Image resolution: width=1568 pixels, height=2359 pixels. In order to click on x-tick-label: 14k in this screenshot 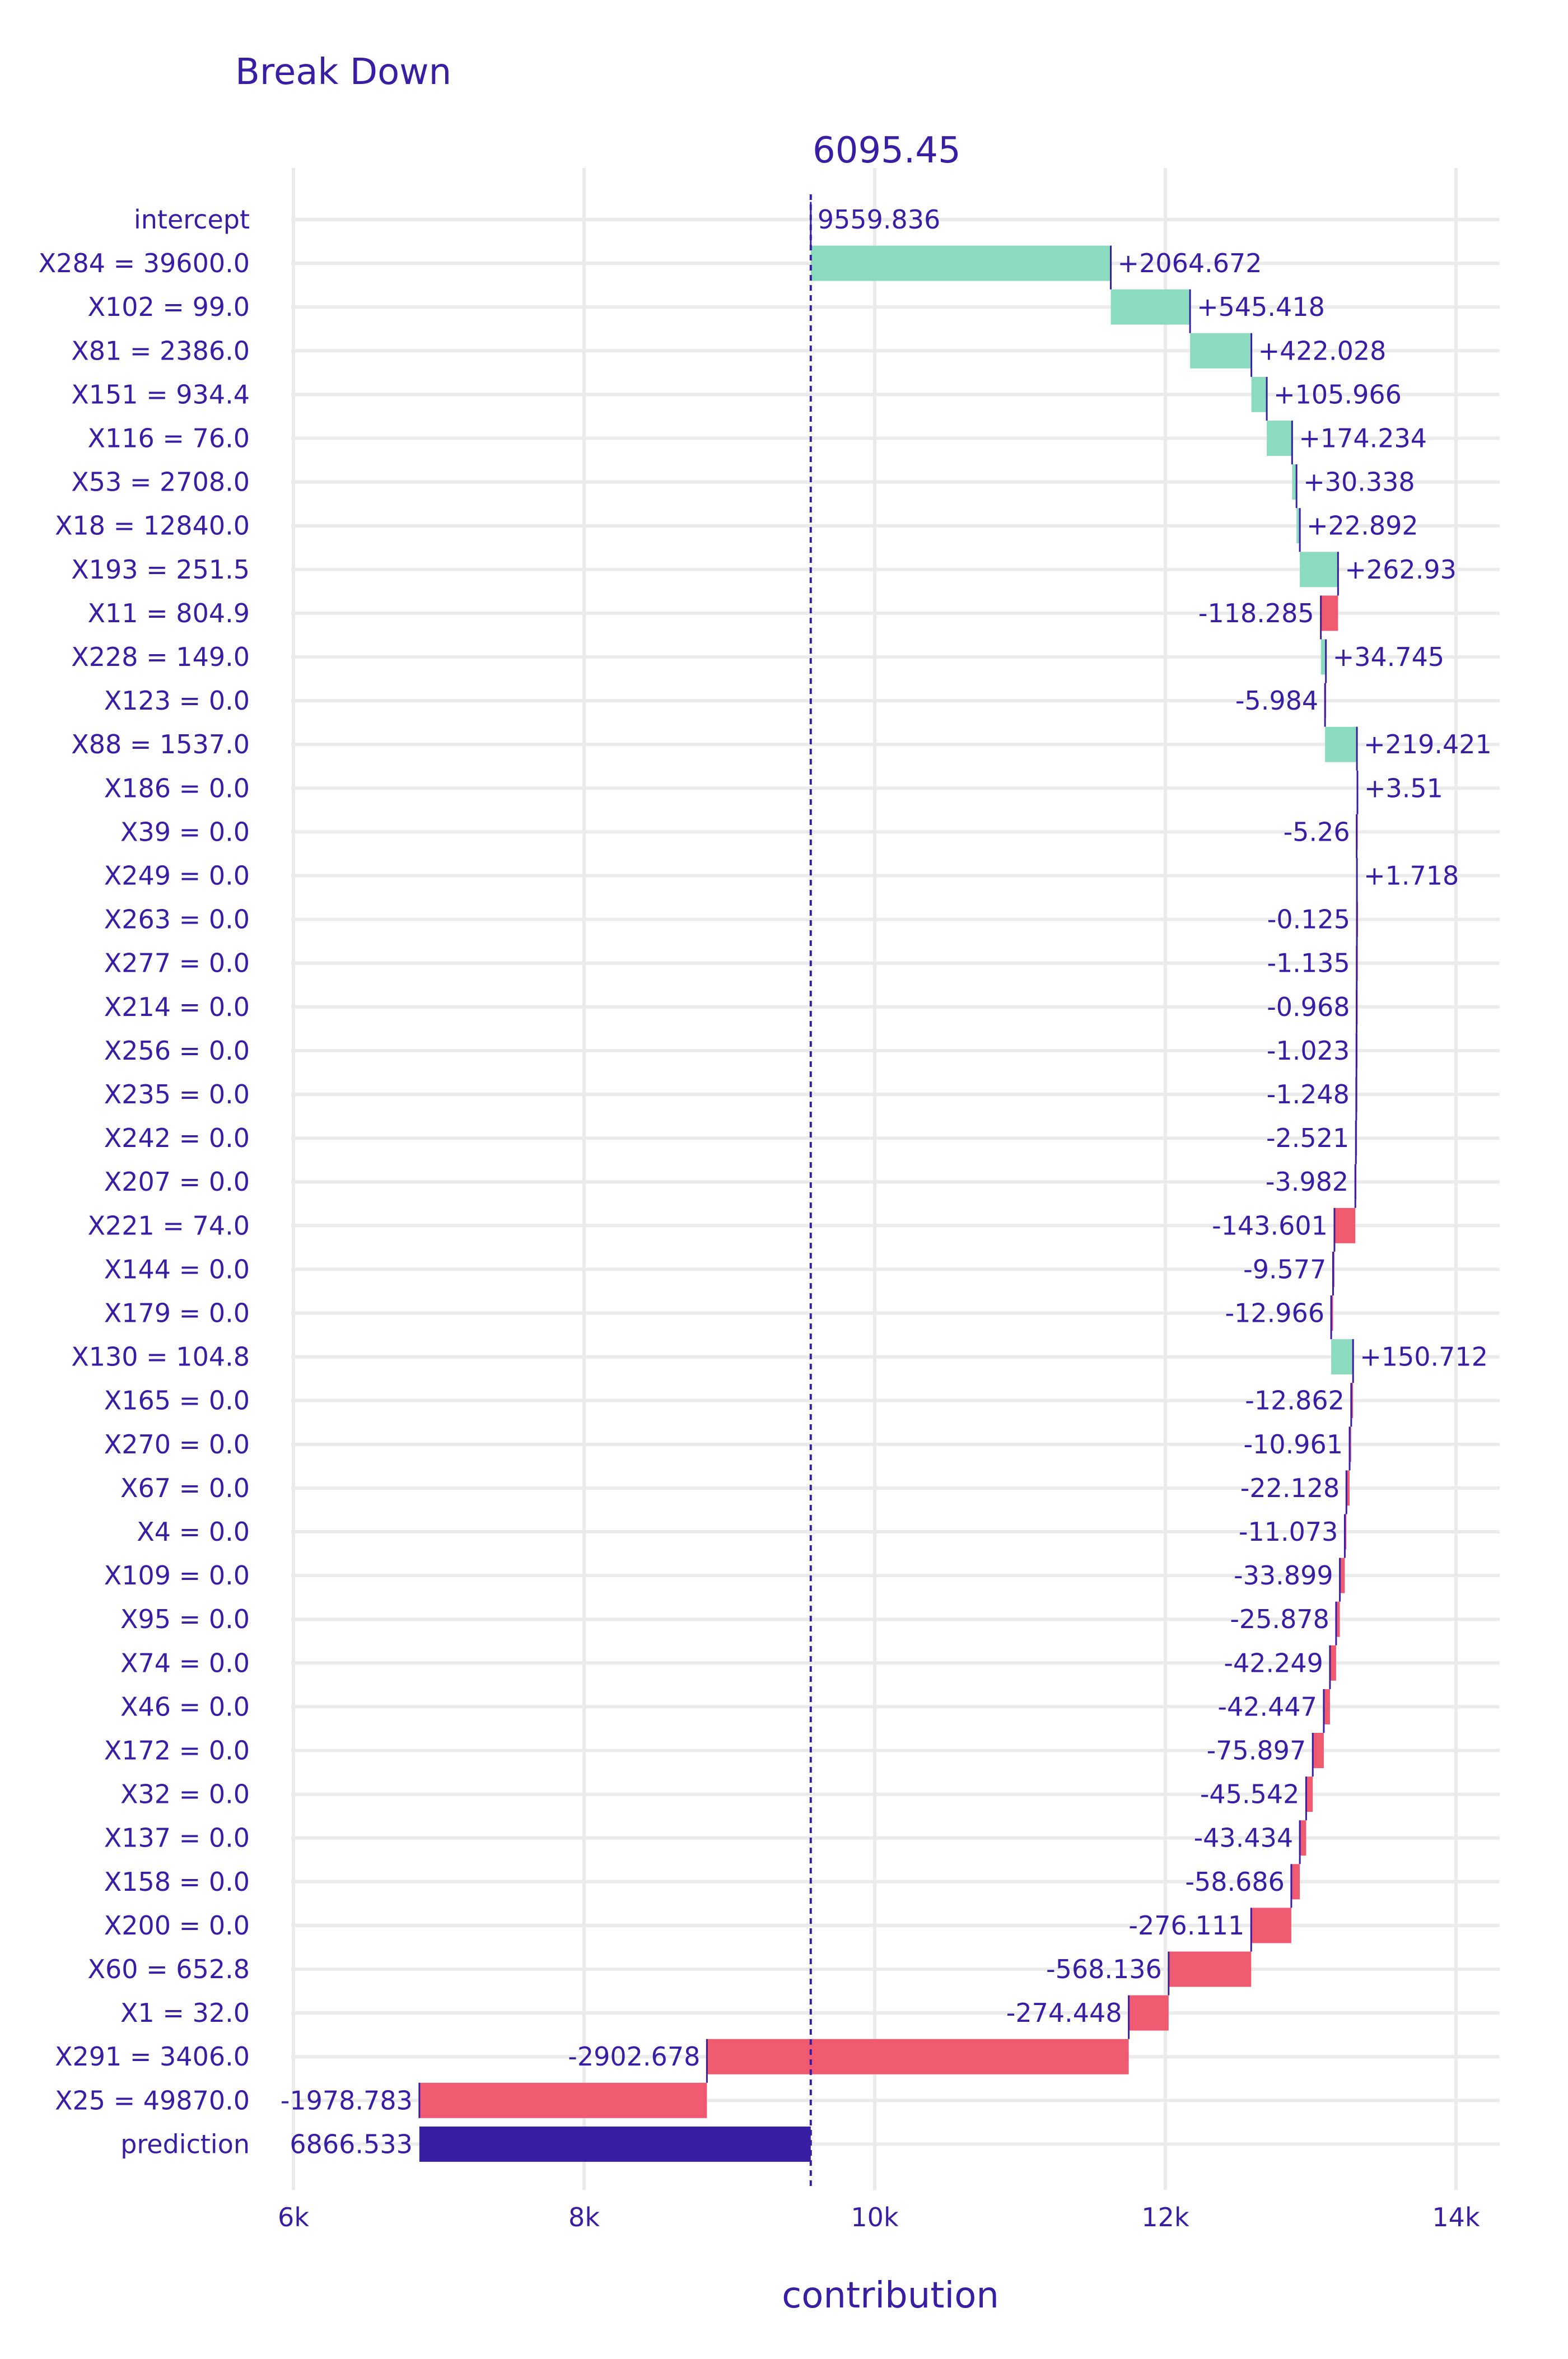, I will do `click(1456, 2217)`.